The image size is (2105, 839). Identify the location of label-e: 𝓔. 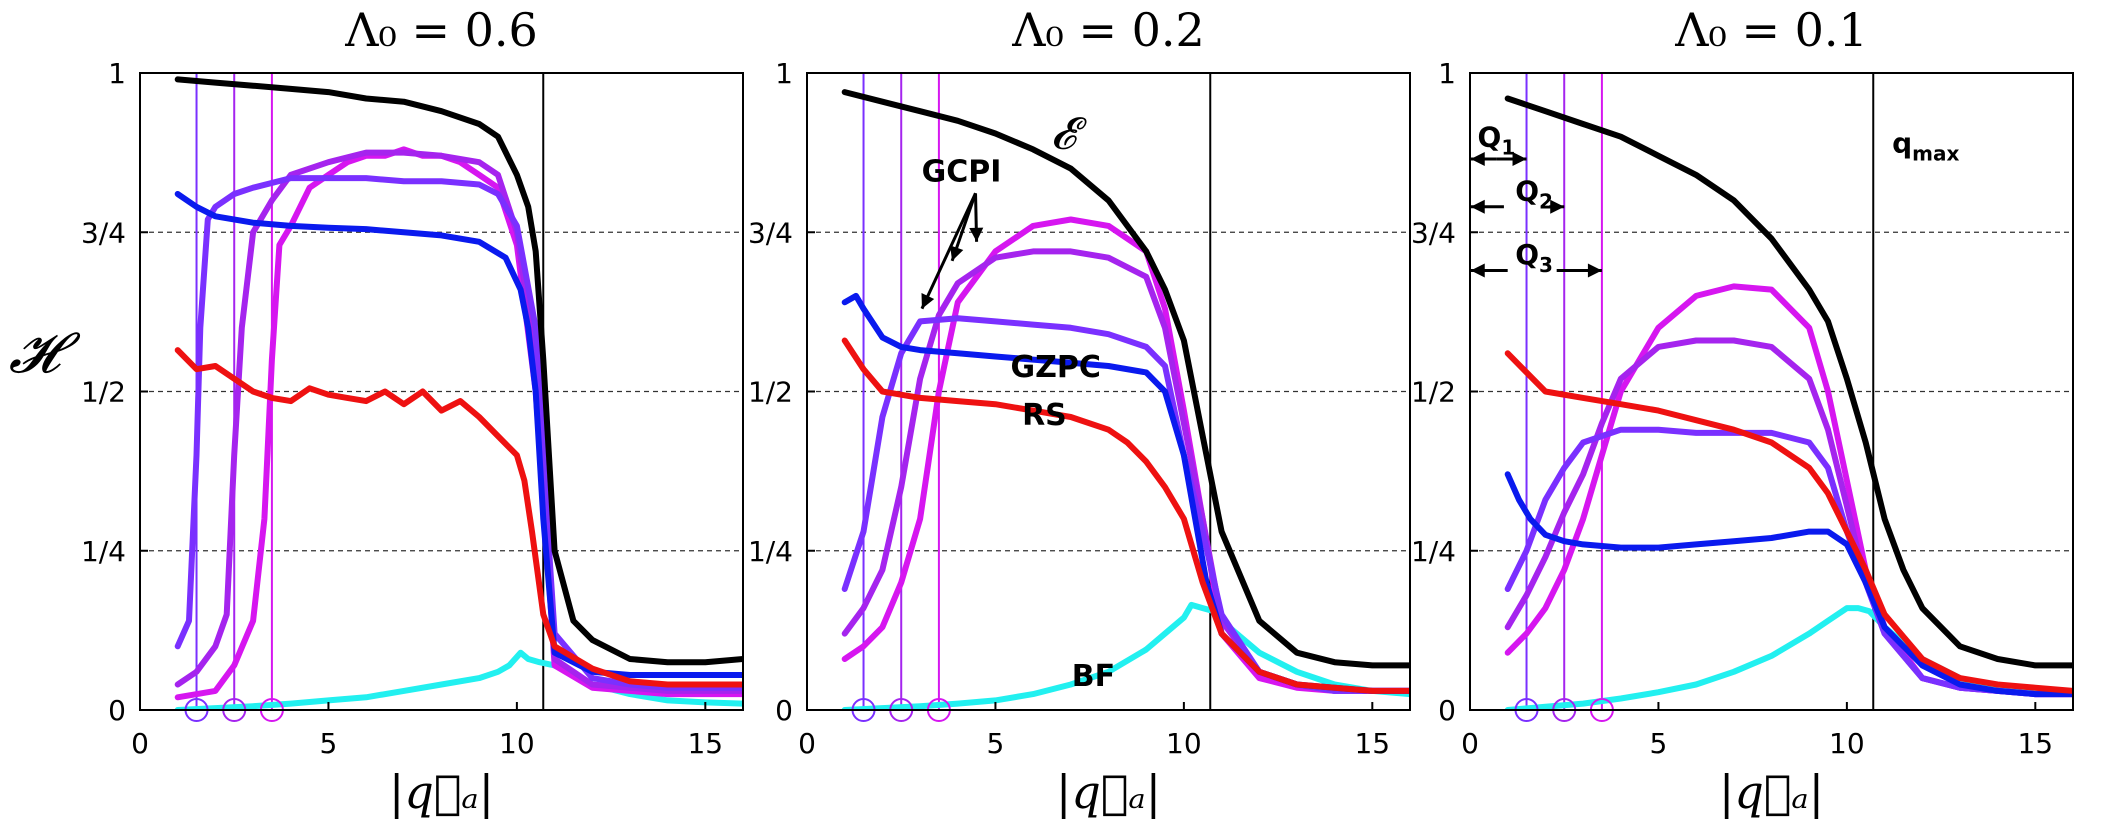
(1069, 134).